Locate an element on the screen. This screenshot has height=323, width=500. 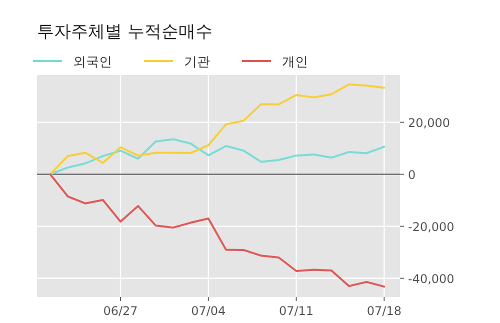
x-tick-label: 07/18 is located at coordinates (384, 311).